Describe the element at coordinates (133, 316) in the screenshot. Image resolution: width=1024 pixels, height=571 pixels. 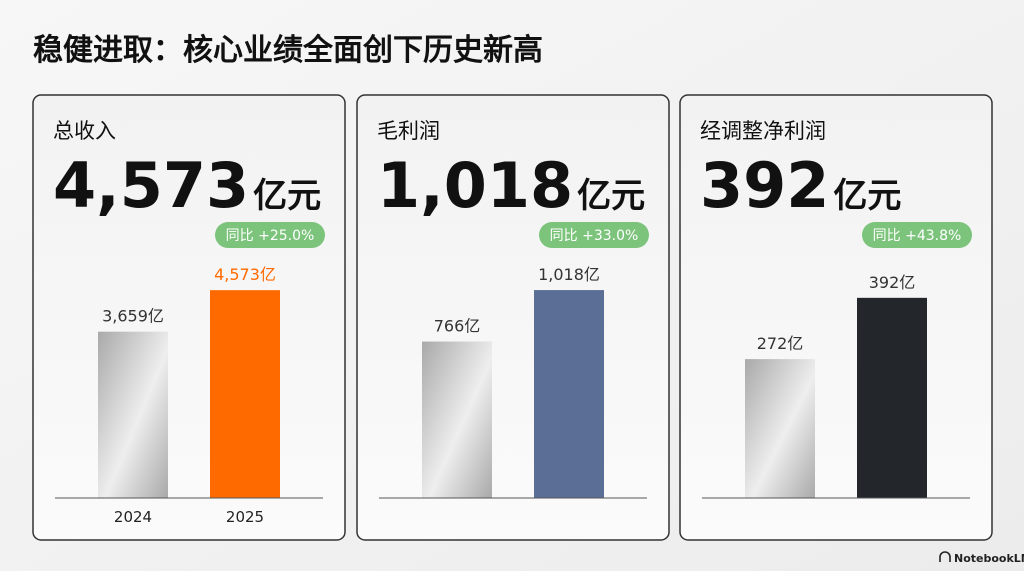
I see `value-label: 3,659亿` at that location.